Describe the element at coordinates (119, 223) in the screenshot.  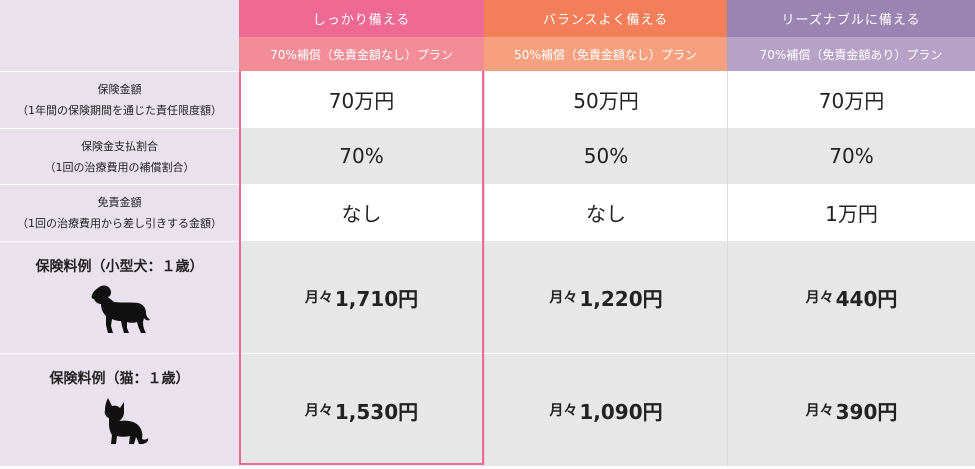
I see `row-subtitle: （1回の治療費用から差し引きする金額）` at that location.